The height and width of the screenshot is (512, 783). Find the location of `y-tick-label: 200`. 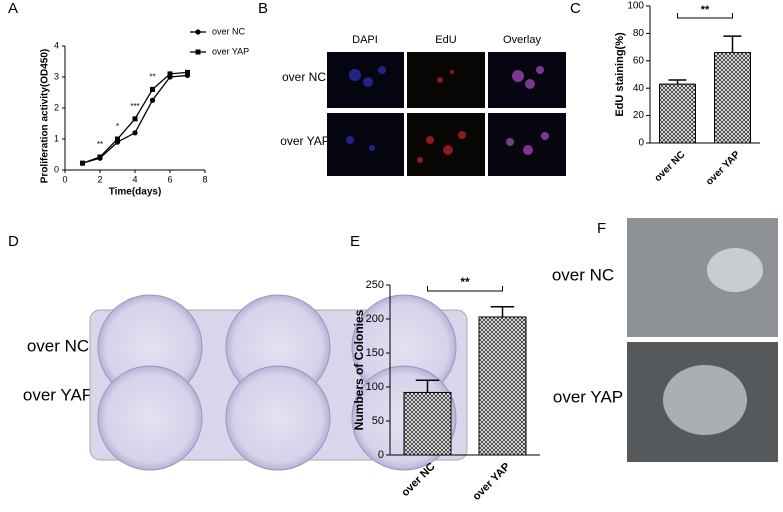

y-tick-label: 200 is located at coordinates (375, 319).